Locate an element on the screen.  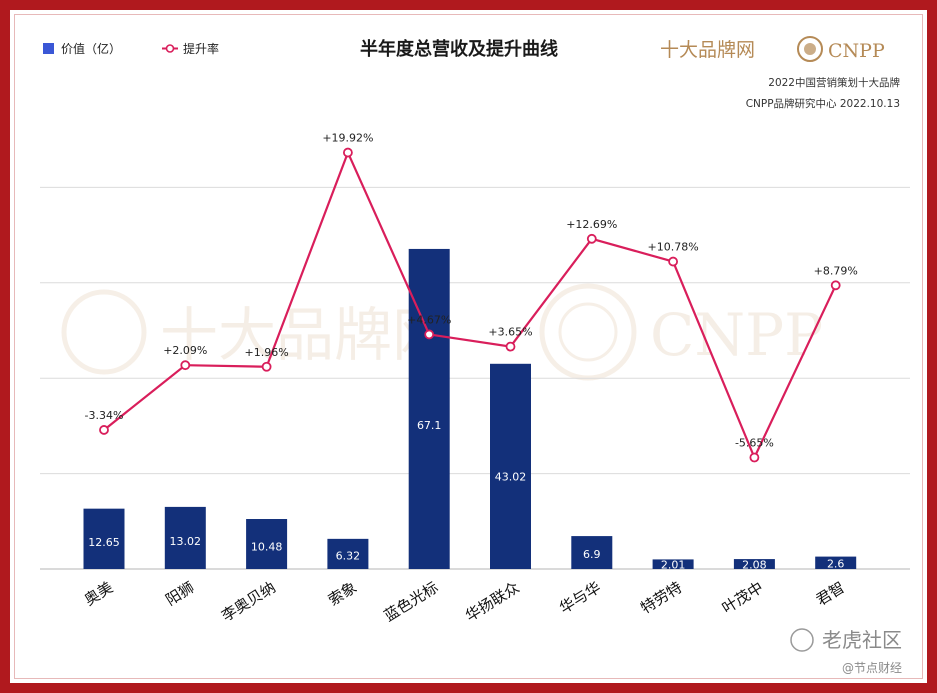
x-tick-label: 叶茂中 is located at coordinates (743, 597).